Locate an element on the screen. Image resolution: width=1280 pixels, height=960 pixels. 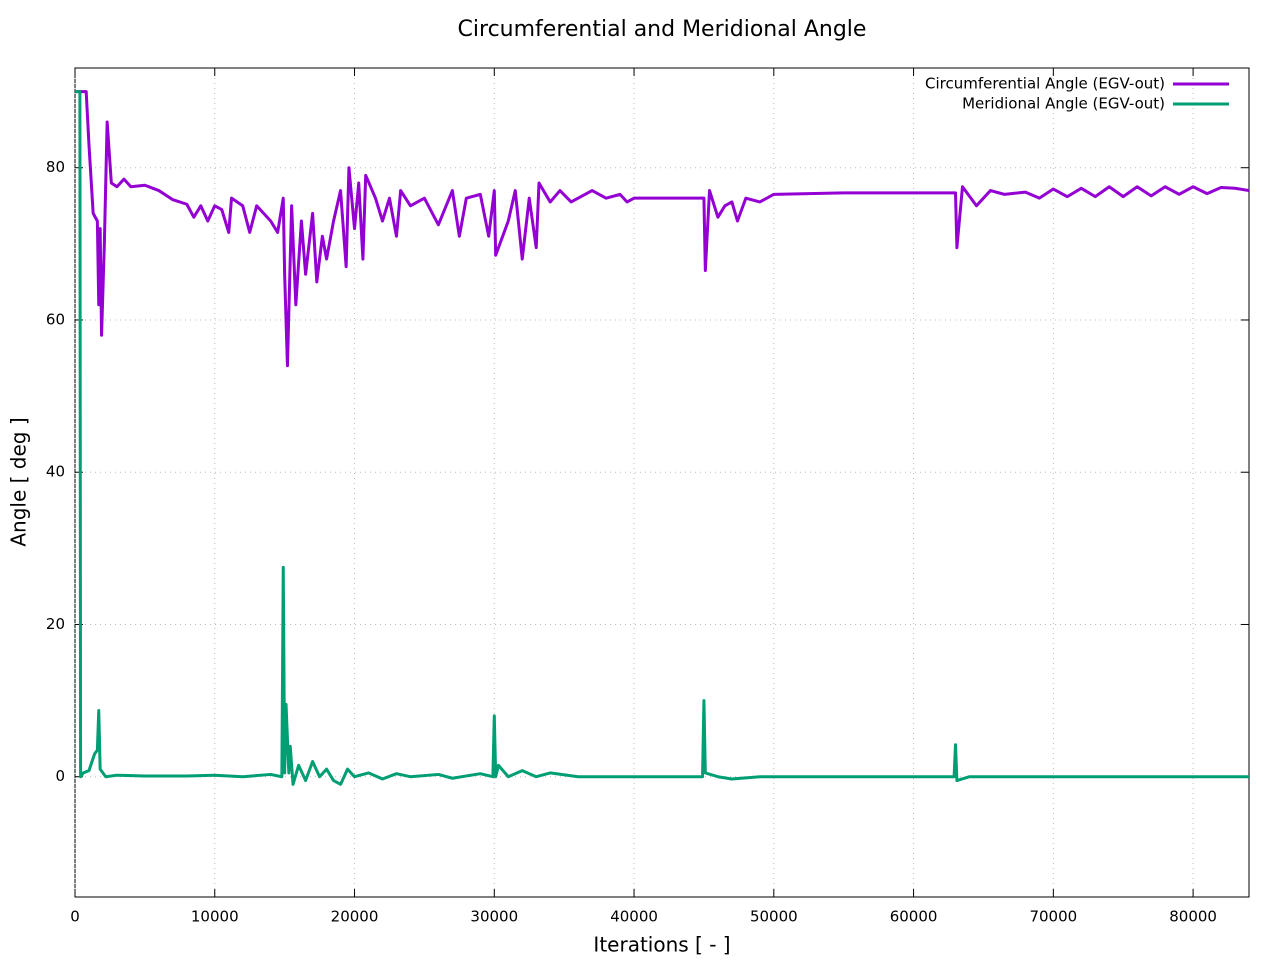
x-tick-label: 30000 is located at coordinates (494, 917).